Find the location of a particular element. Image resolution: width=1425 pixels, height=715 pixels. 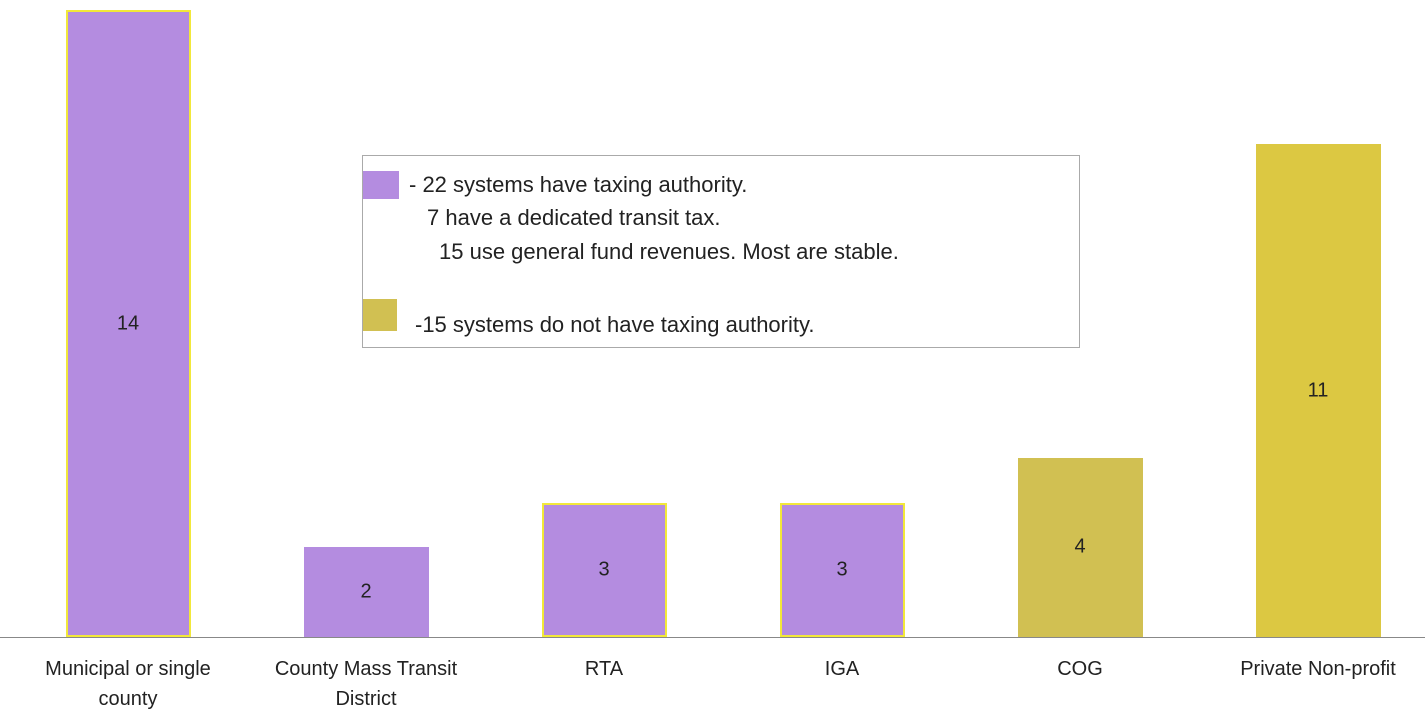

data-label: 4 is located at coordinates (1080, 546).